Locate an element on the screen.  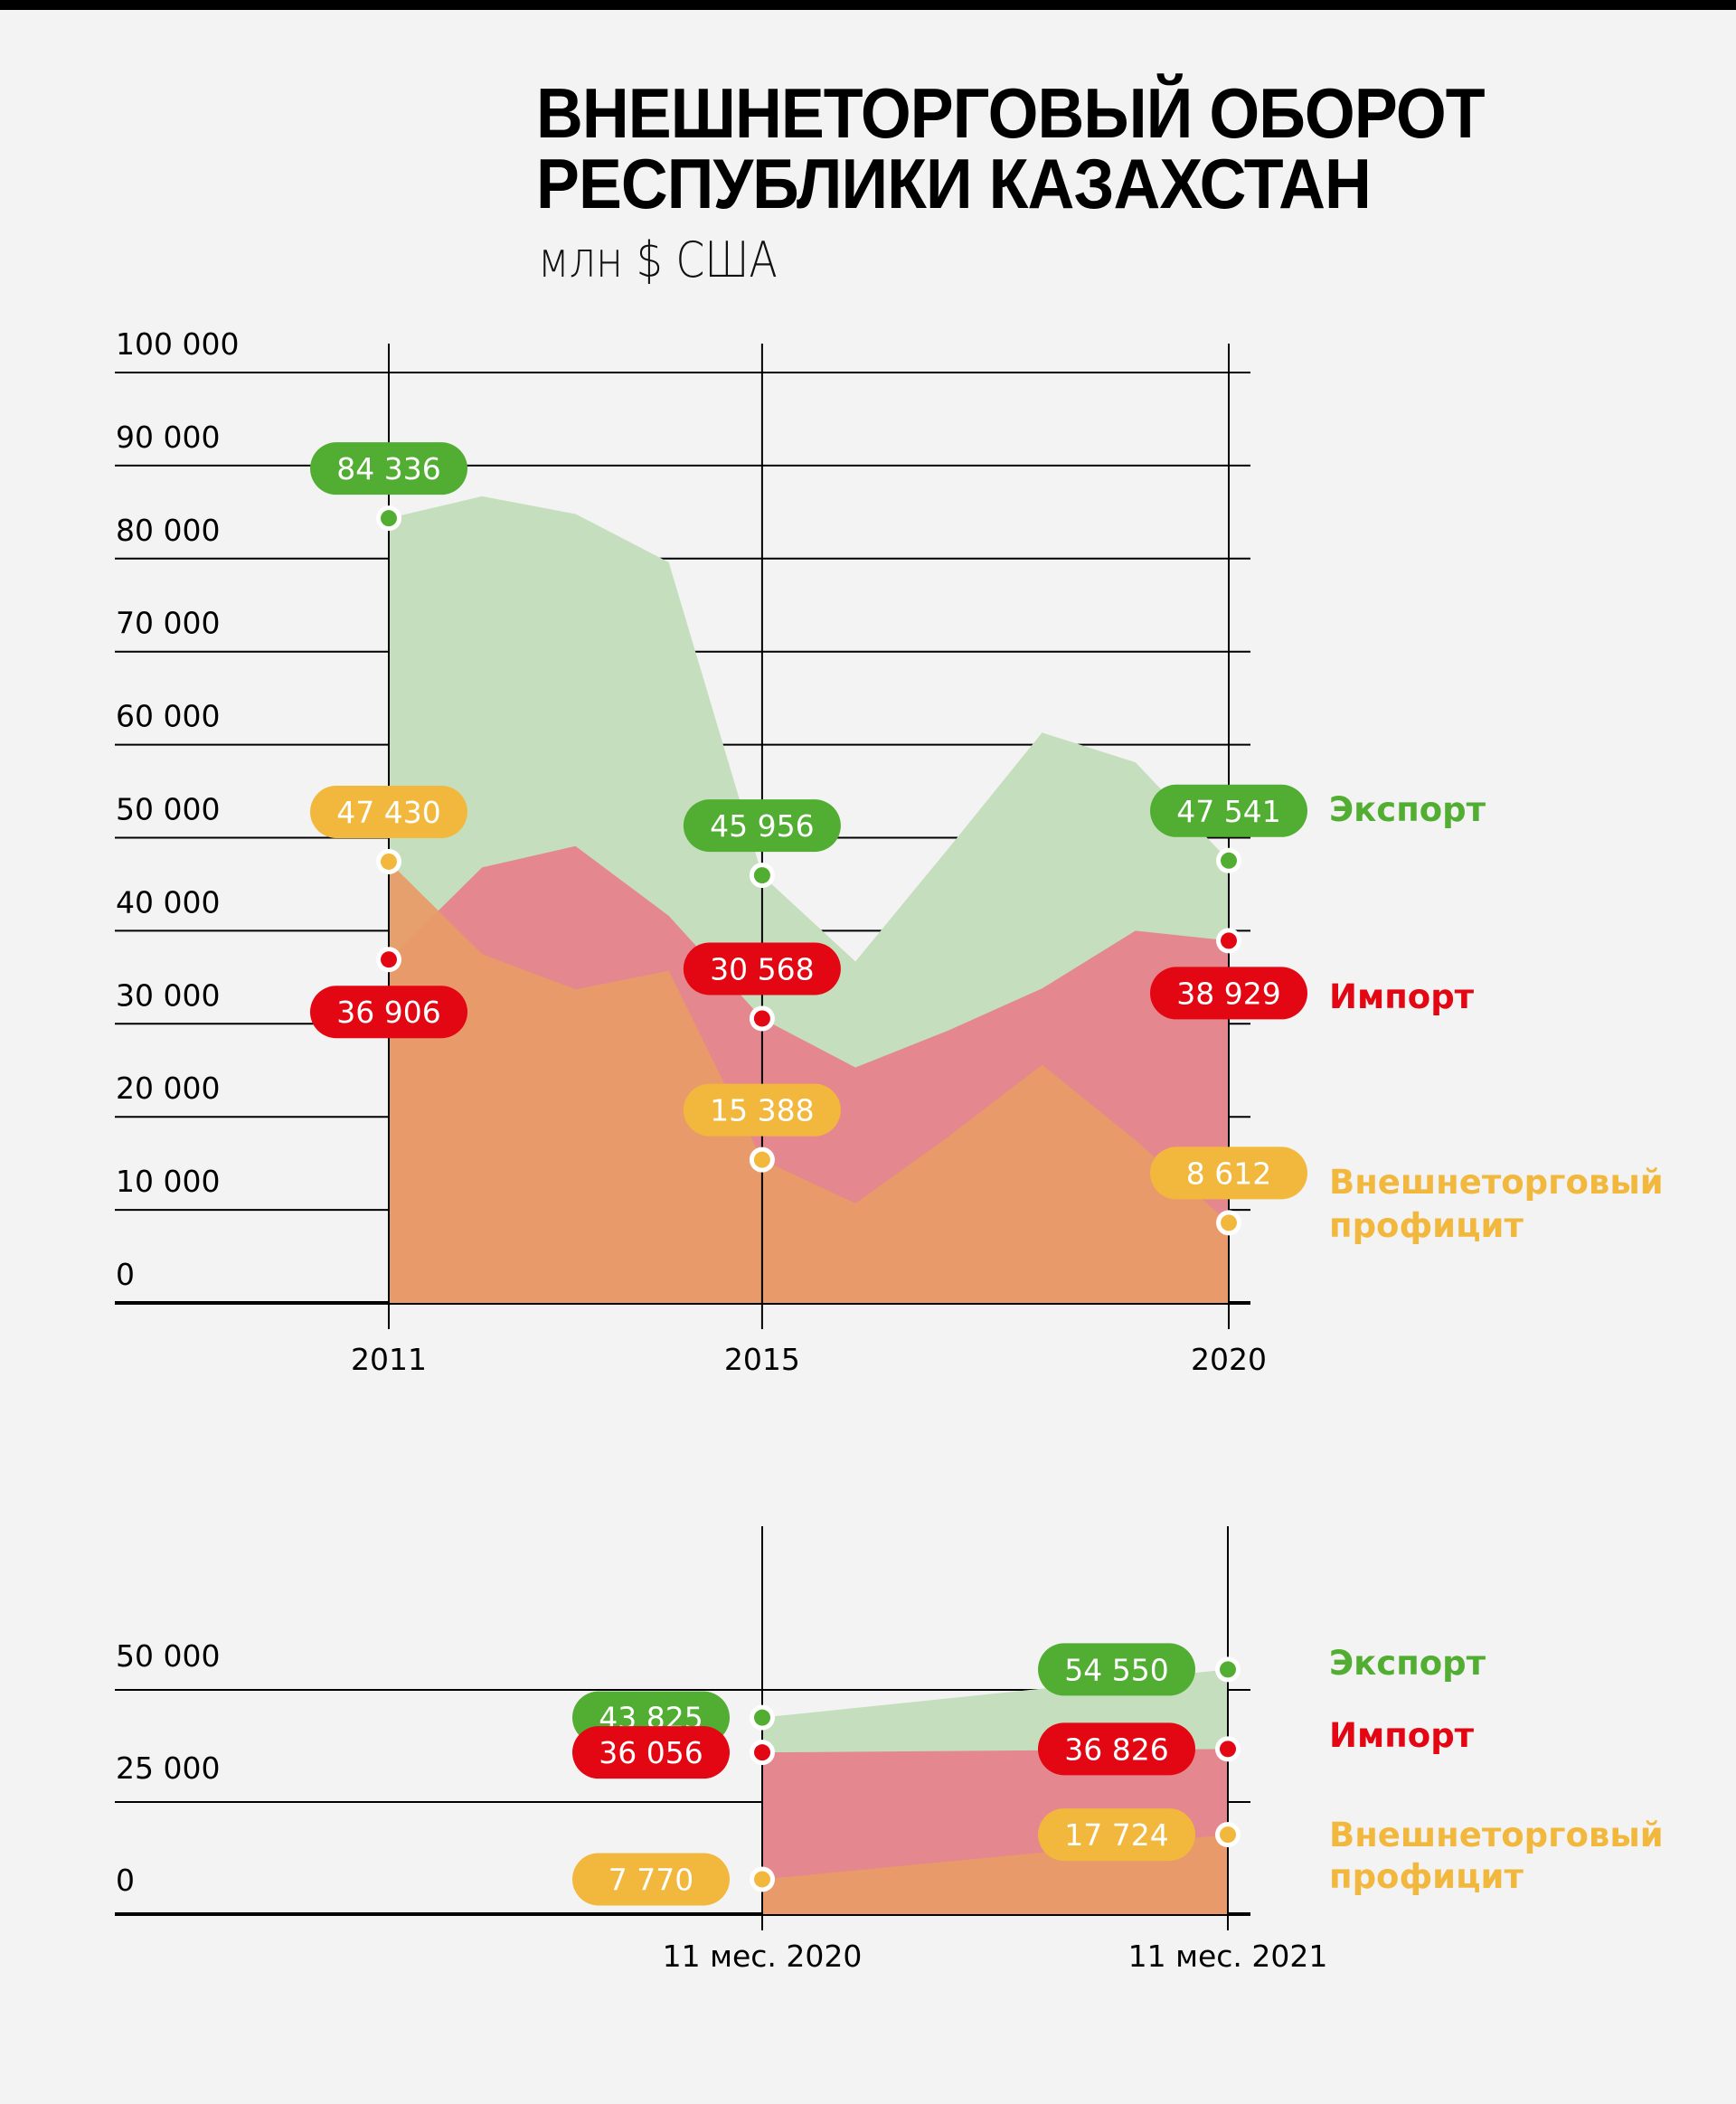
value-label-export-2020-text: 47 541 is located at coordinates (1228, 811).